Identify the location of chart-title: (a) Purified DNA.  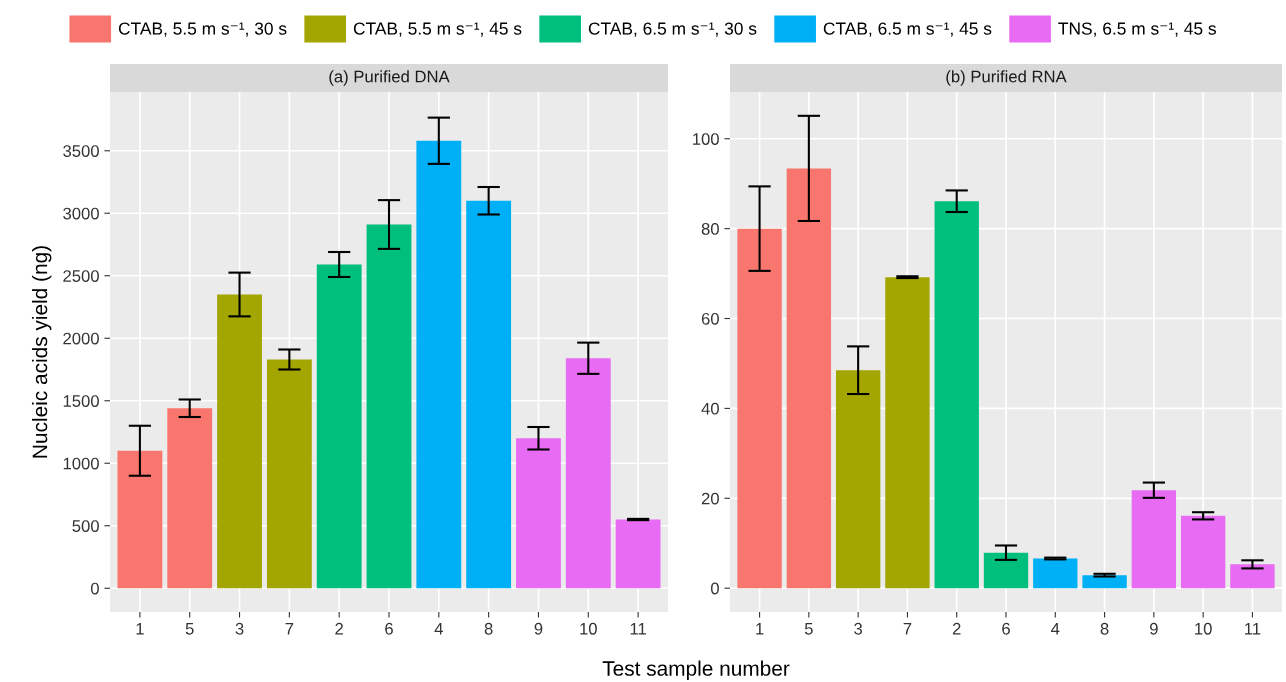
(389, 78).